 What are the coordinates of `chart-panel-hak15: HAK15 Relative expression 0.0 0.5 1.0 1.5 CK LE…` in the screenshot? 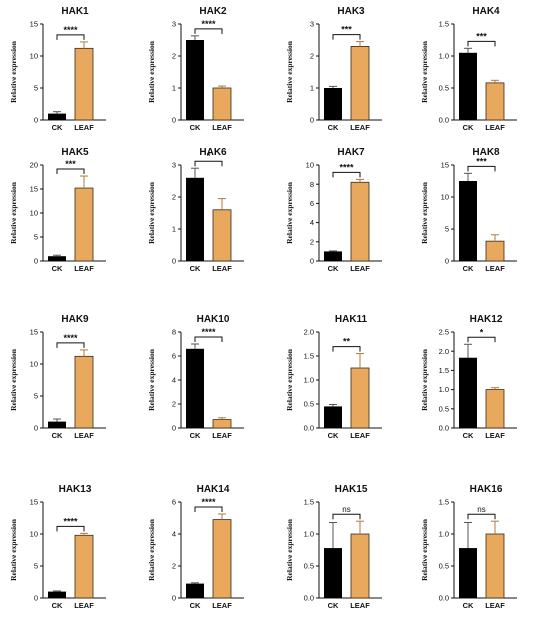 It's located at (343, 548).